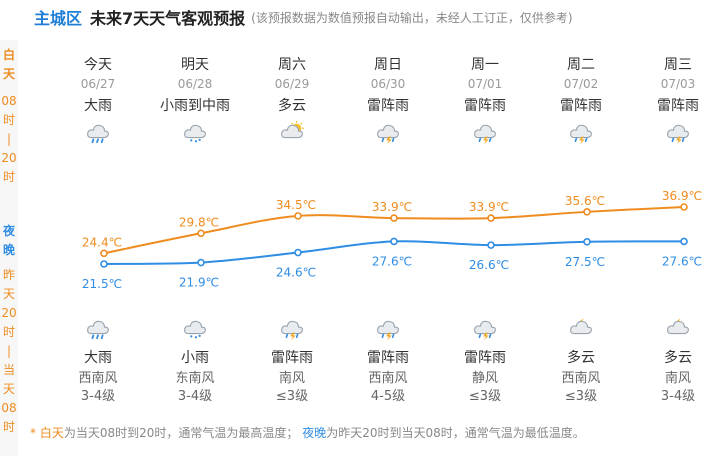 The width and height of the screenshot is (720, 456). Describe the element at coordinates (168, 18) in the screenshot. I see `page-title: 未来7天天气客观预报` at that location.